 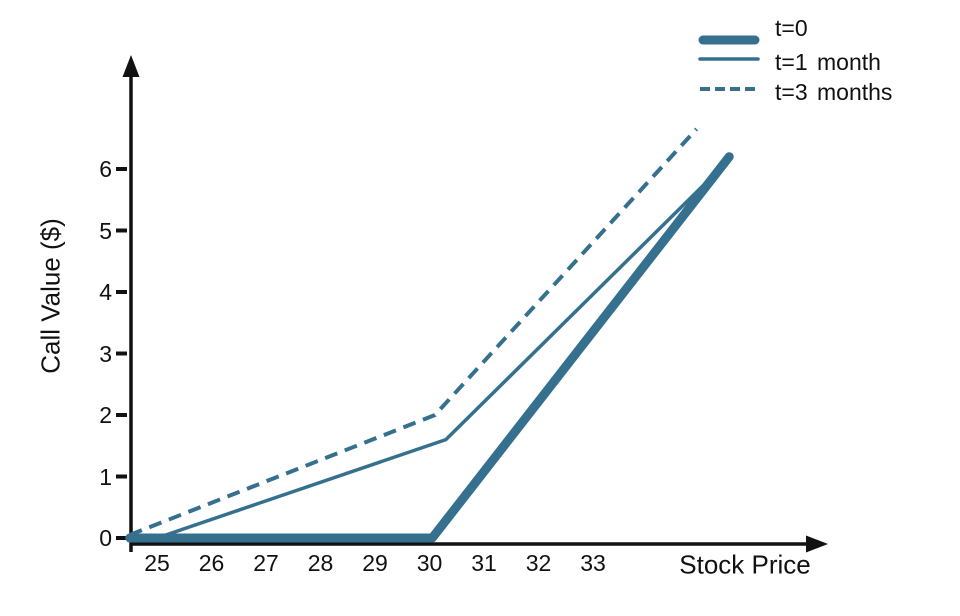 What do you see at coordinates (817, 544) in the screenshot?
I see `x-axis-arrow-icon` at bounding box center [817, 544].